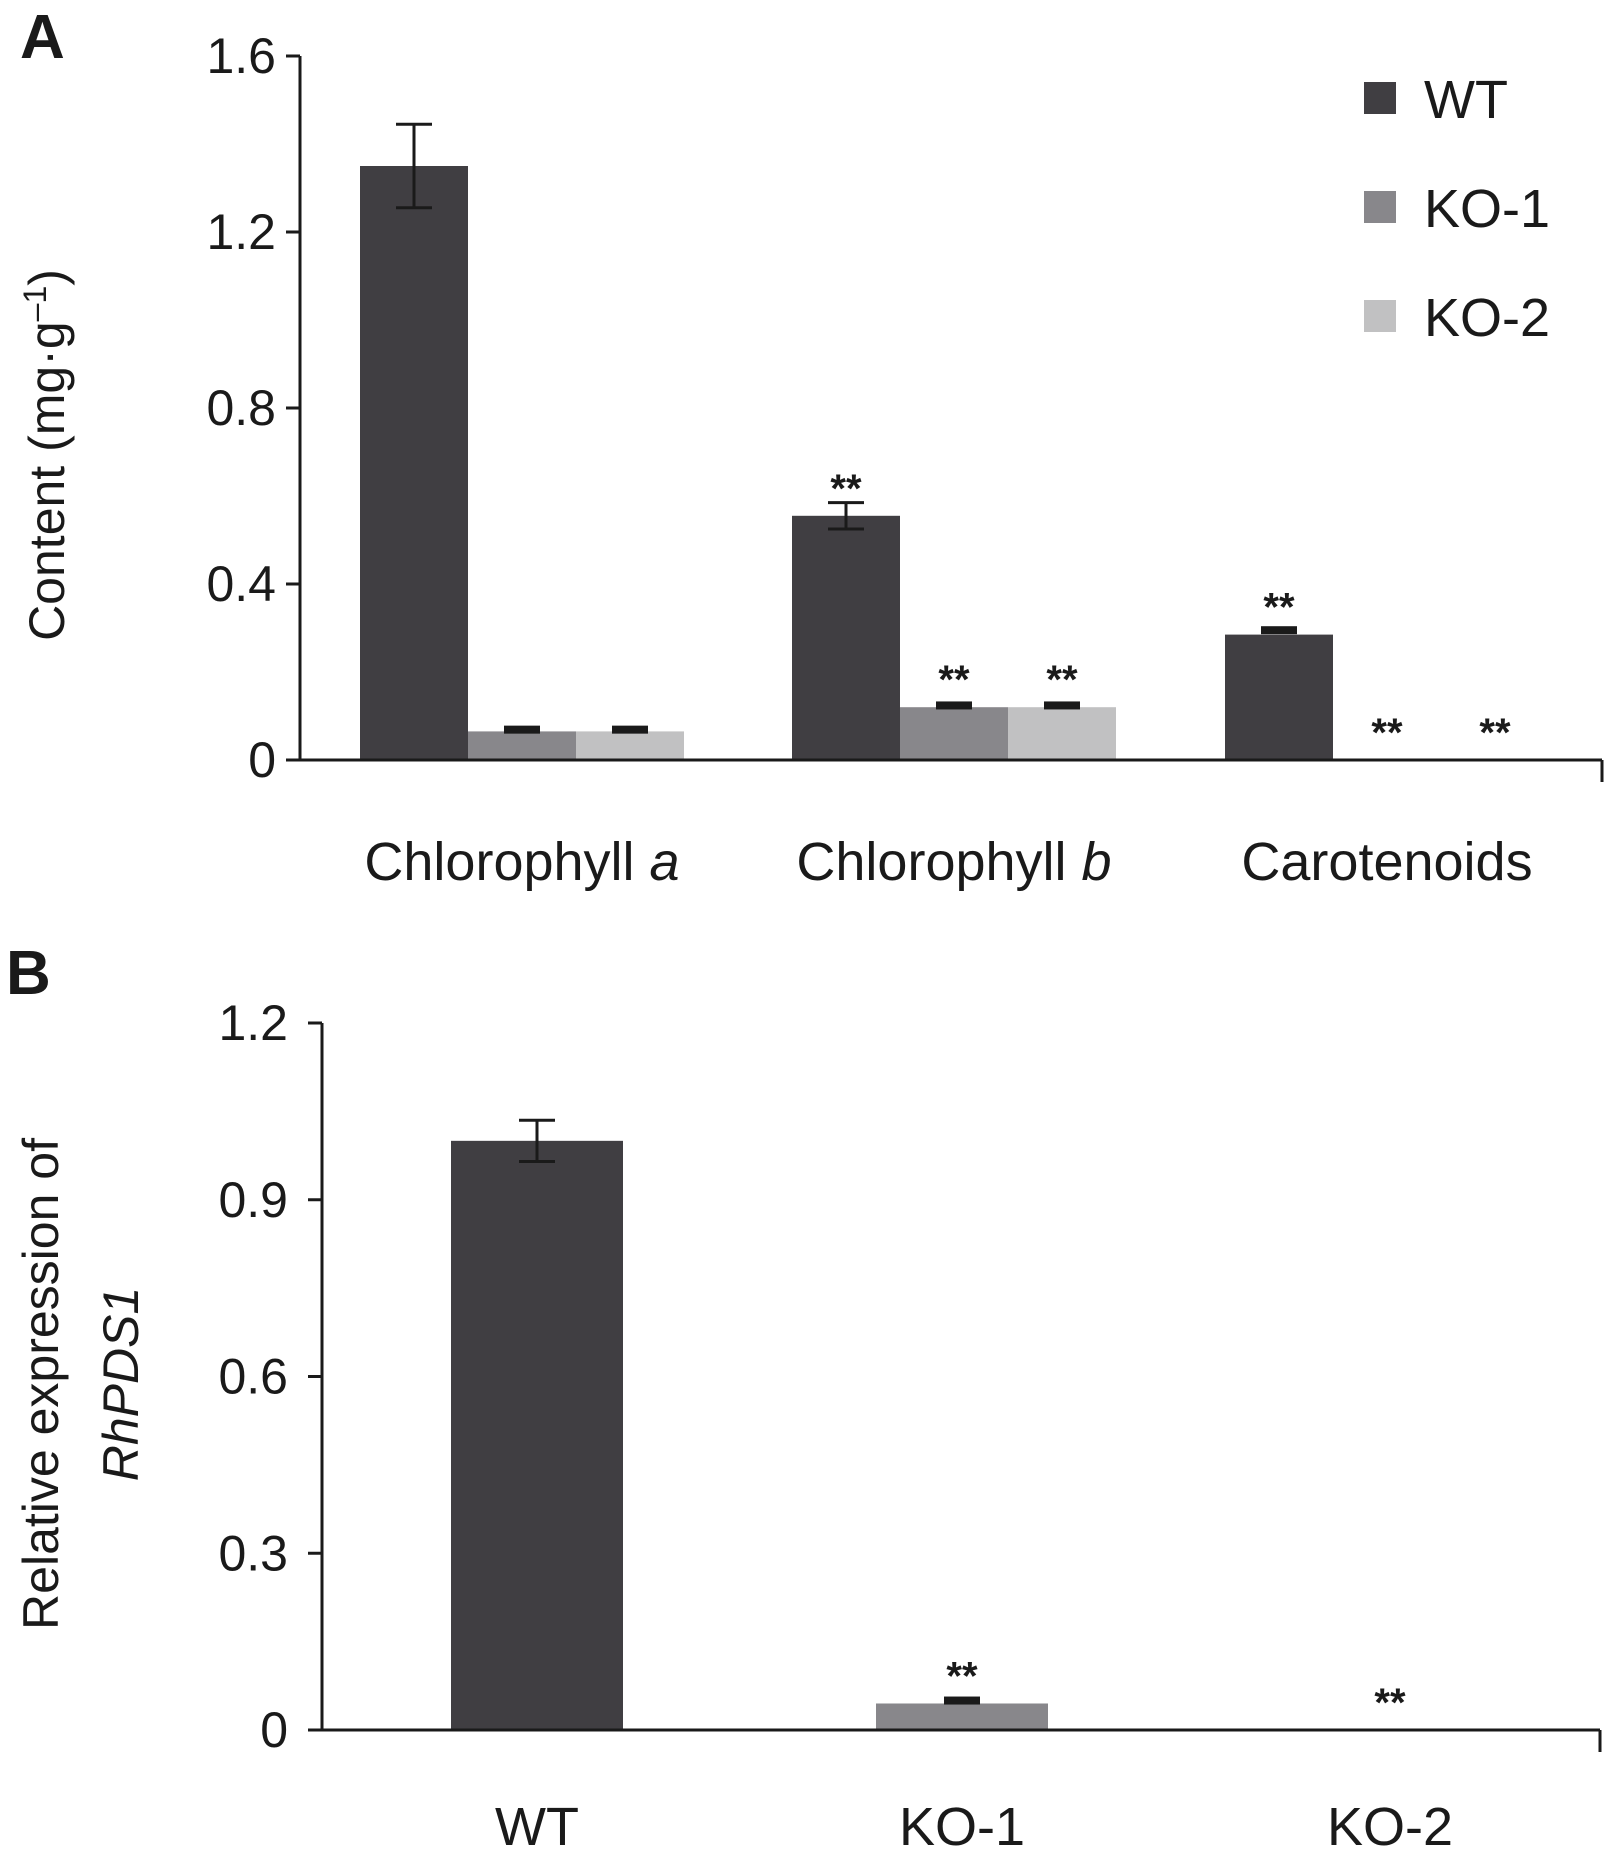 The height and width of the screenshot is (1849, 1607). What do you see at coordinates (253, 1377) in the screenshot?
I see `panel-b-y-tick-label: 0.6` at bounding box center [253, 1377].